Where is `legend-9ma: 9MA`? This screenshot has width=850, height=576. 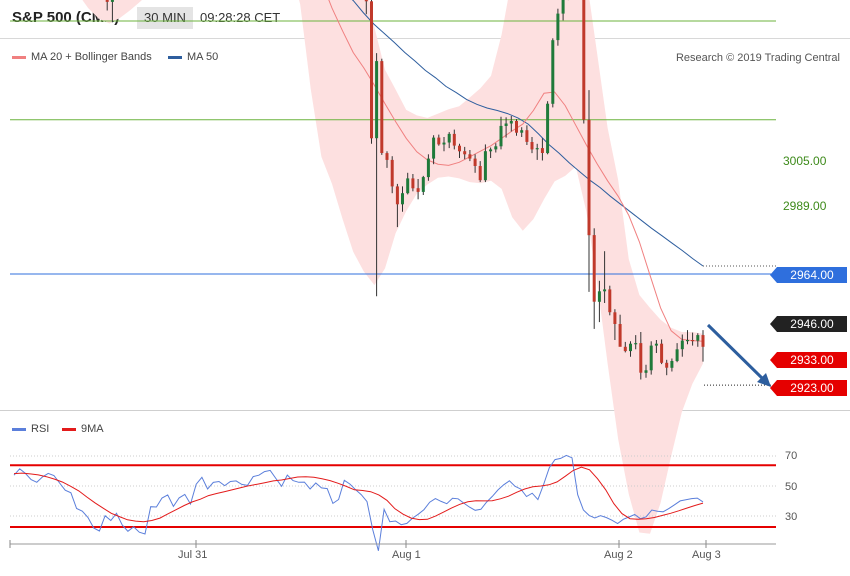
legend-9ma: 9MA is located at coordinates (83, 429).